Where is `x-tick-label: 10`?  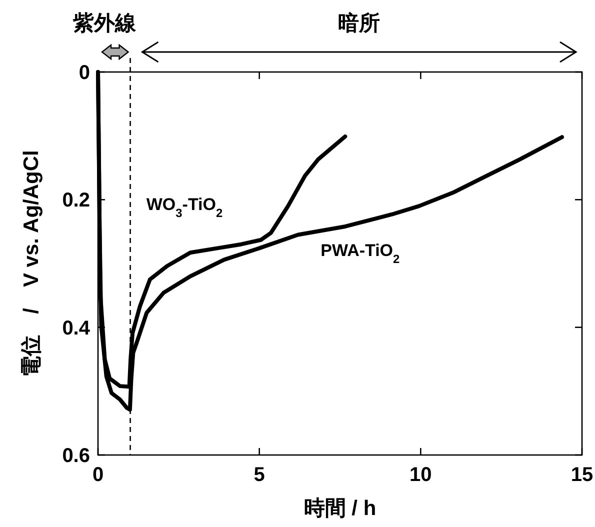
x-tick-label: 10 is located at coordinates (421, 475).